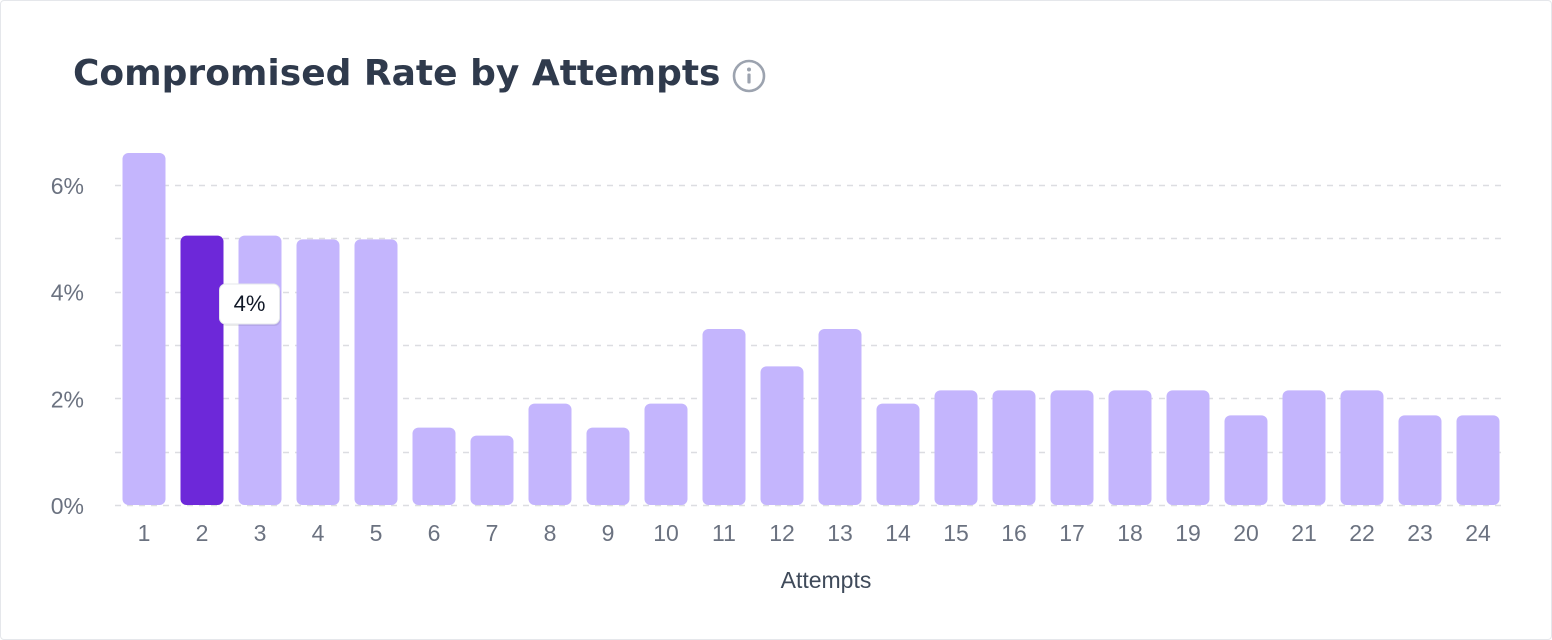  What do you see at coordinates (67, 346) in the screenshot?
I see `y-axis: 0% 2% 4% 6%` at bounding box center [67, 346].